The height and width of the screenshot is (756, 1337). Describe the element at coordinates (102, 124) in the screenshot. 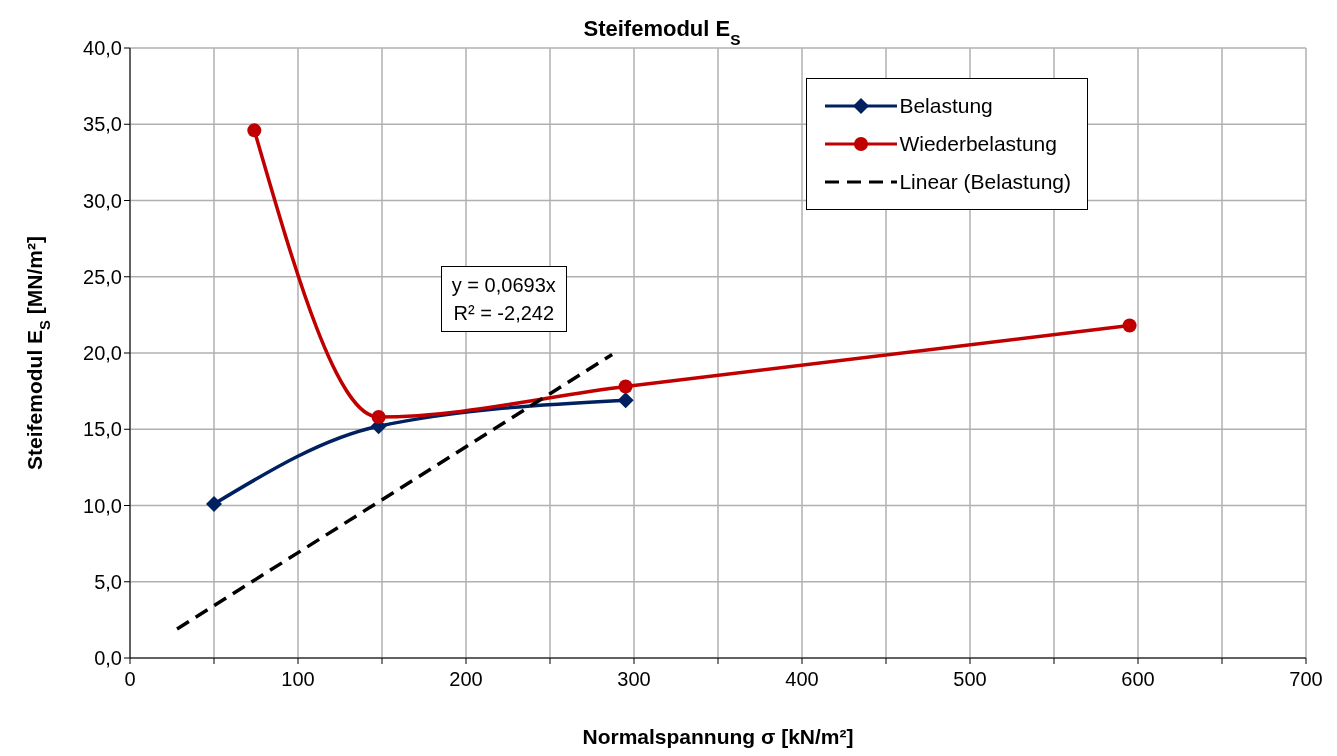

I see `y-tick-label: 35,0` at that location.